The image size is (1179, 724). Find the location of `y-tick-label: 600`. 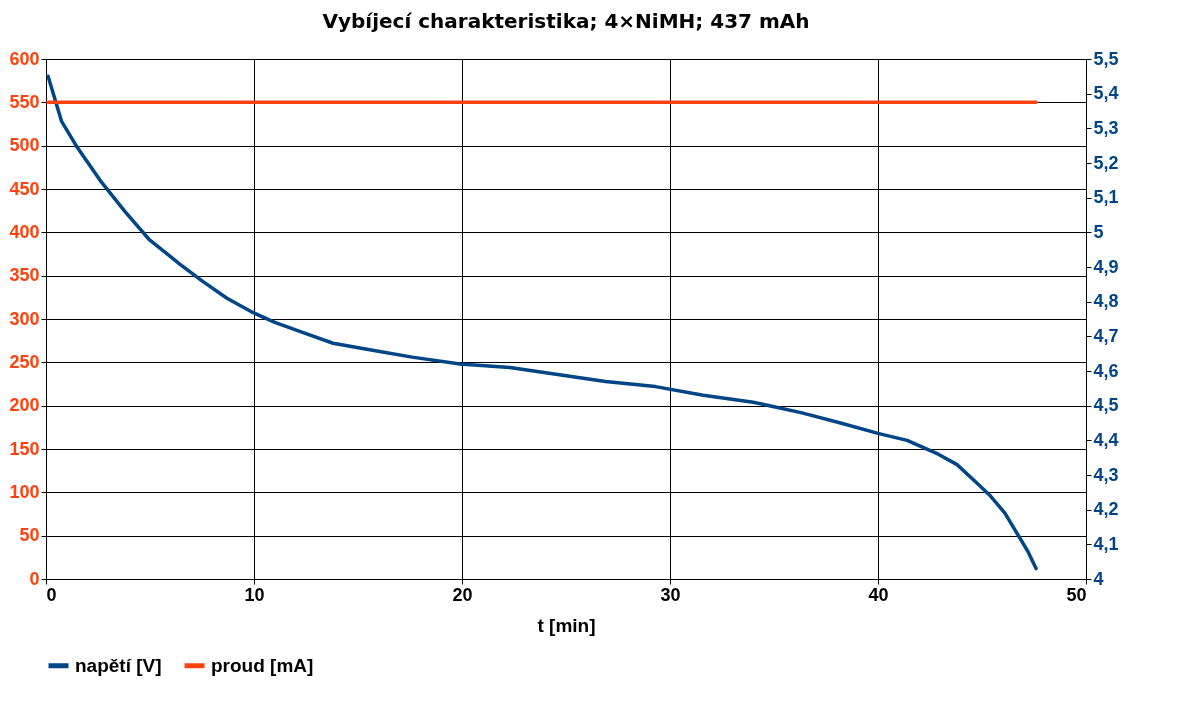

y-tick-label: 600 is located at coordinates (24, 58).